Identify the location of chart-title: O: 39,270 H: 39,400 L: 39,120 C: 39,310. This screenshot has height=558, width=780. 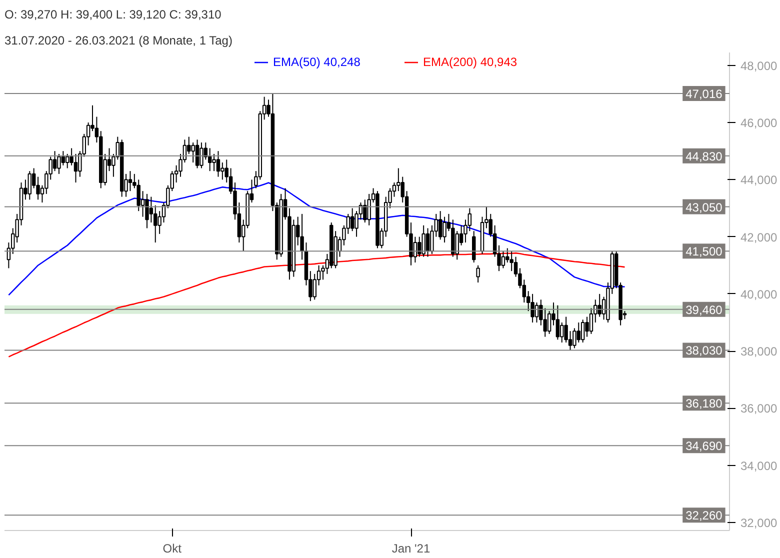
(113, 15).